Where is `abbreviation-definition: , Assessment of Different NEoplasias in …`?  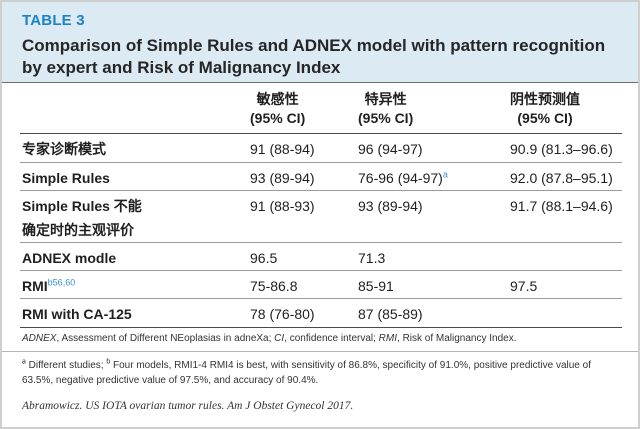
abbreviation-definition: , Assessment of Different NEoplasias in … is located at coordinates (165, 338).